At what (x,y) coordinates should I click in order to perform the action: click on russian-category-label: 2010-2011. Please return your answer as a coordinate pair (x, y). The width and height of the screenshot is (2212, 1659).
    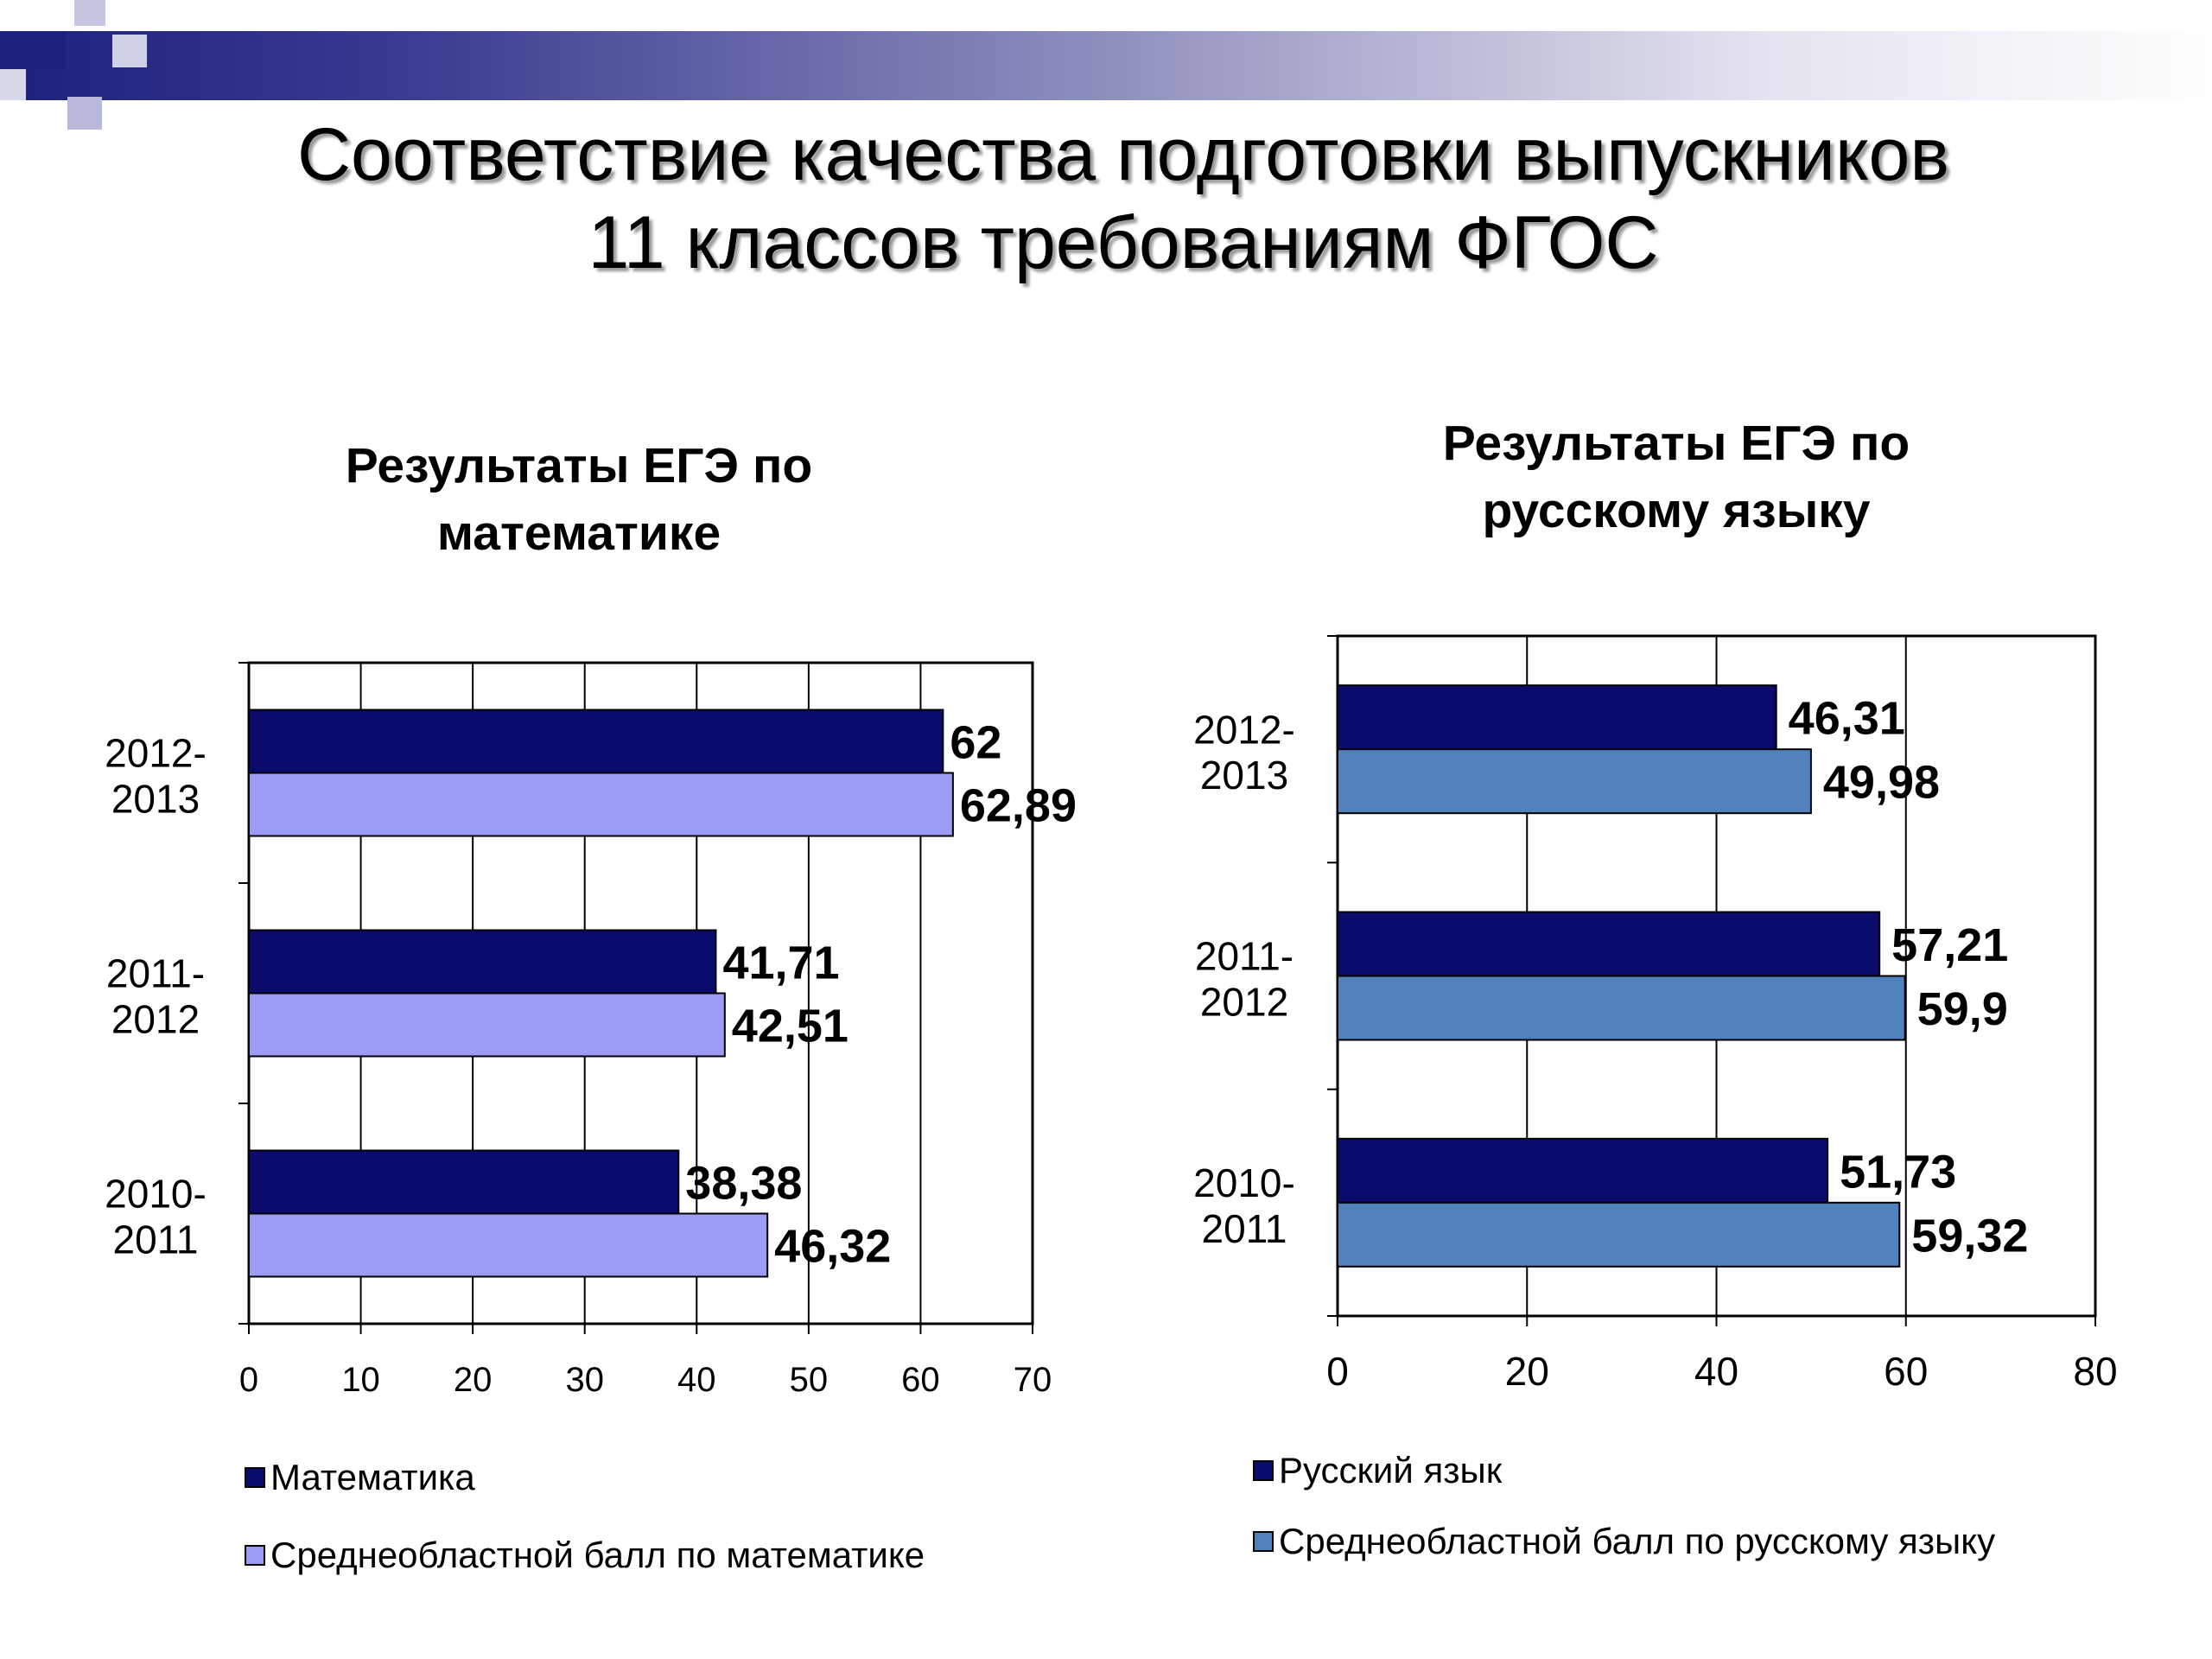
    Looking at the image, I should click on (1244, 1205).